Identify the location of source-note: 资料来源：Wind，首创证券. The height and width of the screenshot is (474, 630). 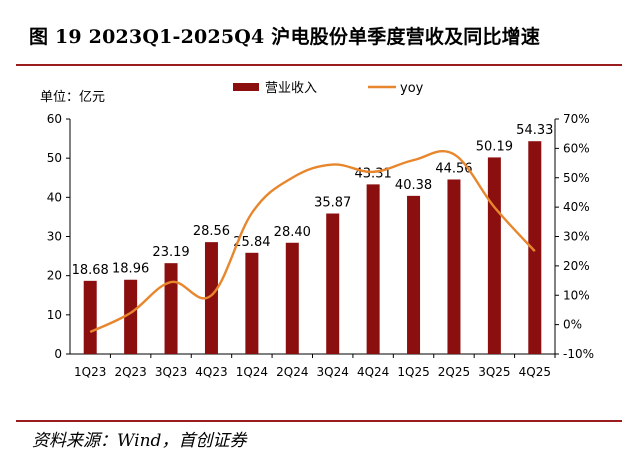
(139, 441).